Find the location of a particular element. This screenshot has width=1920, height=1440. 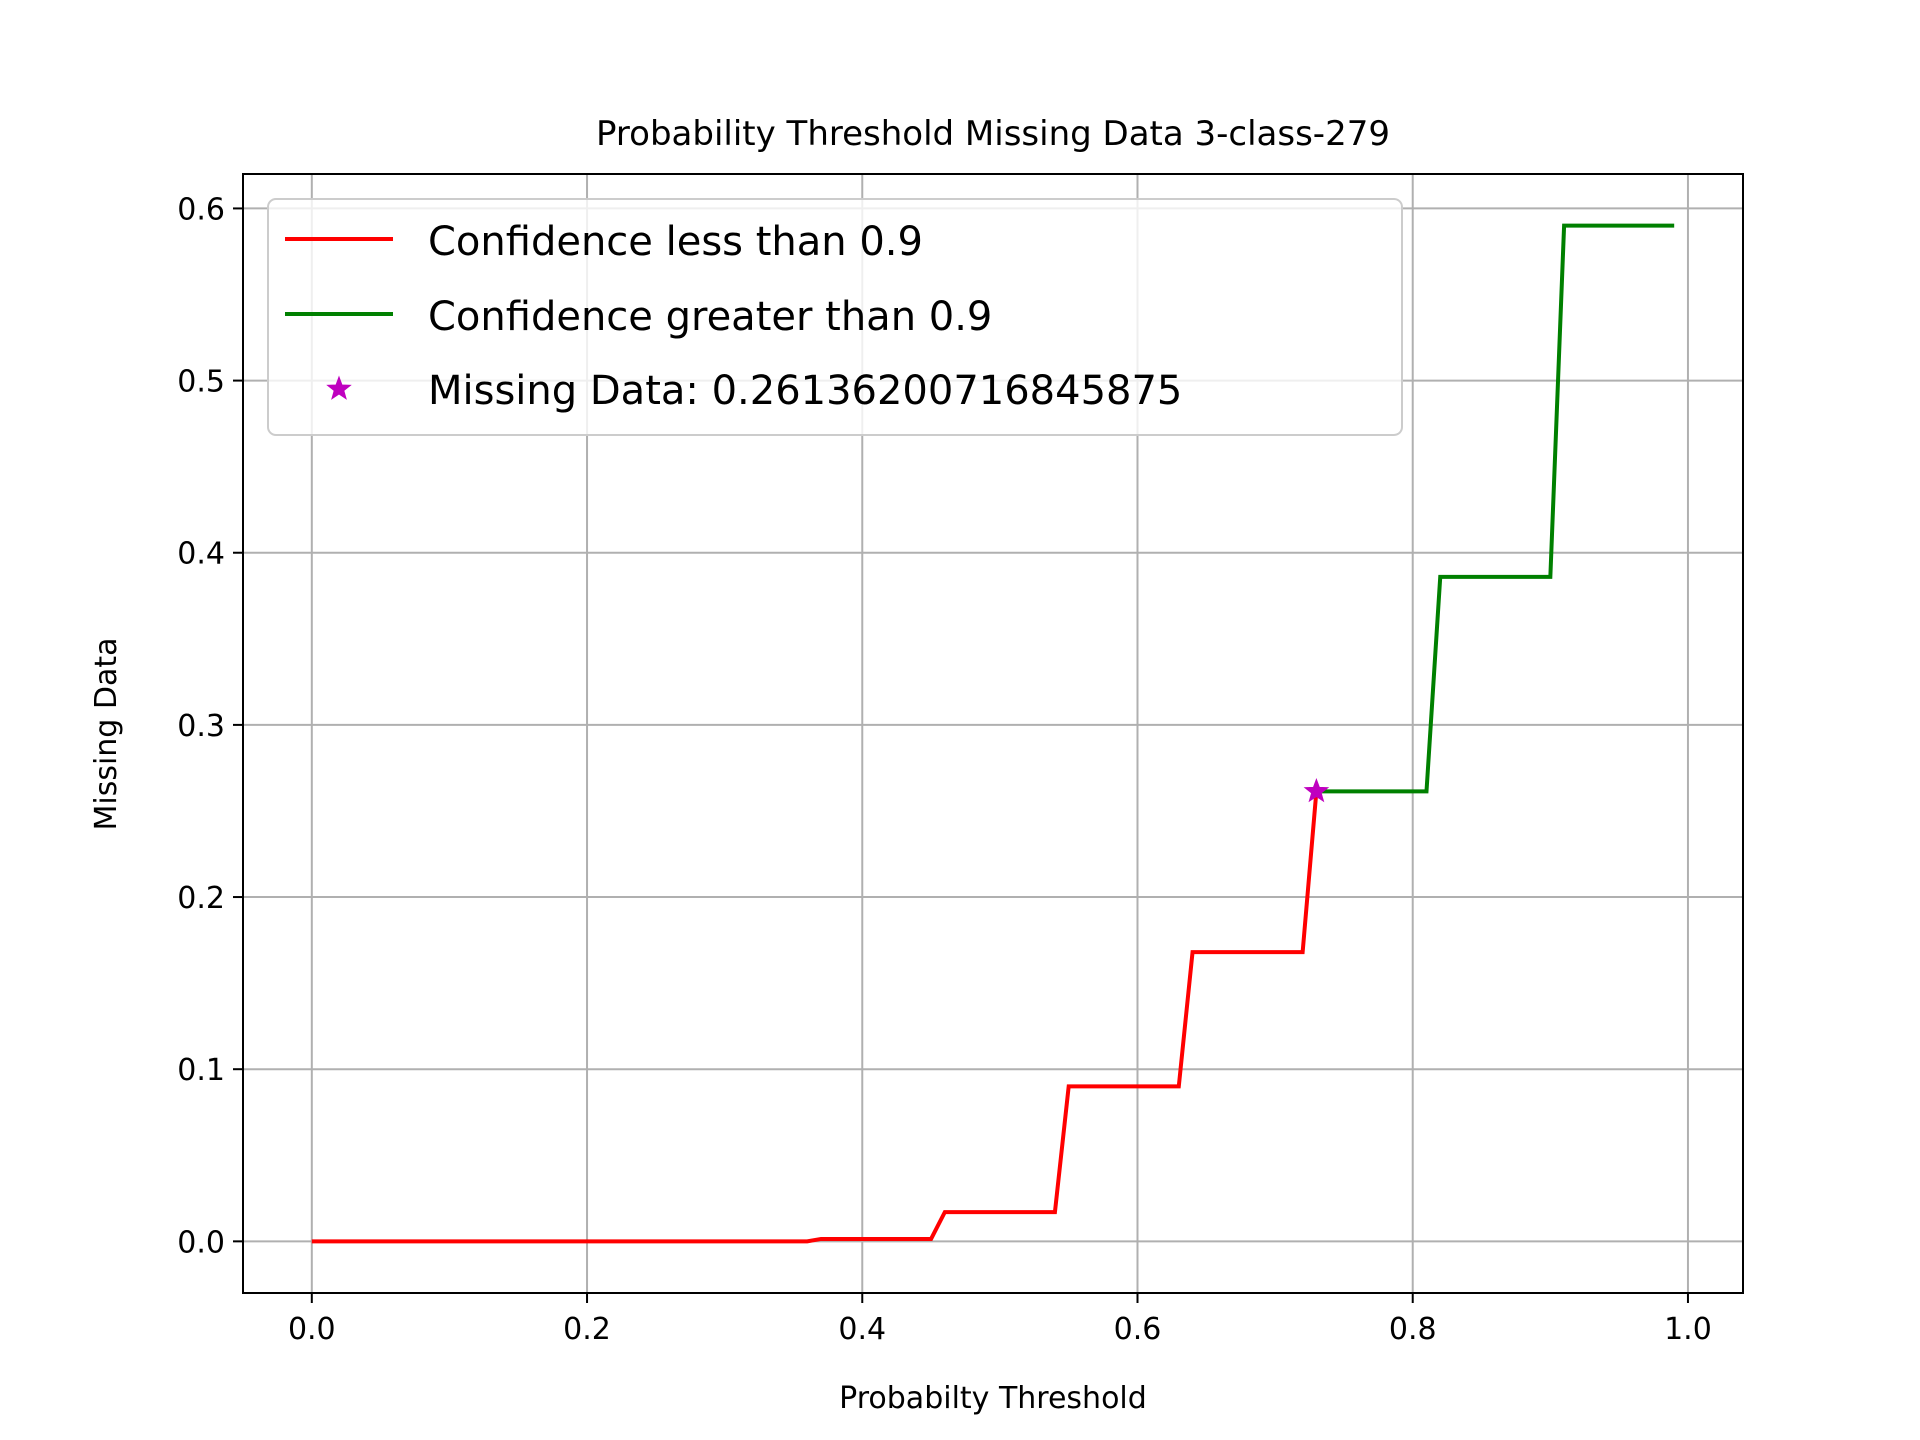

missing-data-star-marker is located at coordinates (1316, 790).